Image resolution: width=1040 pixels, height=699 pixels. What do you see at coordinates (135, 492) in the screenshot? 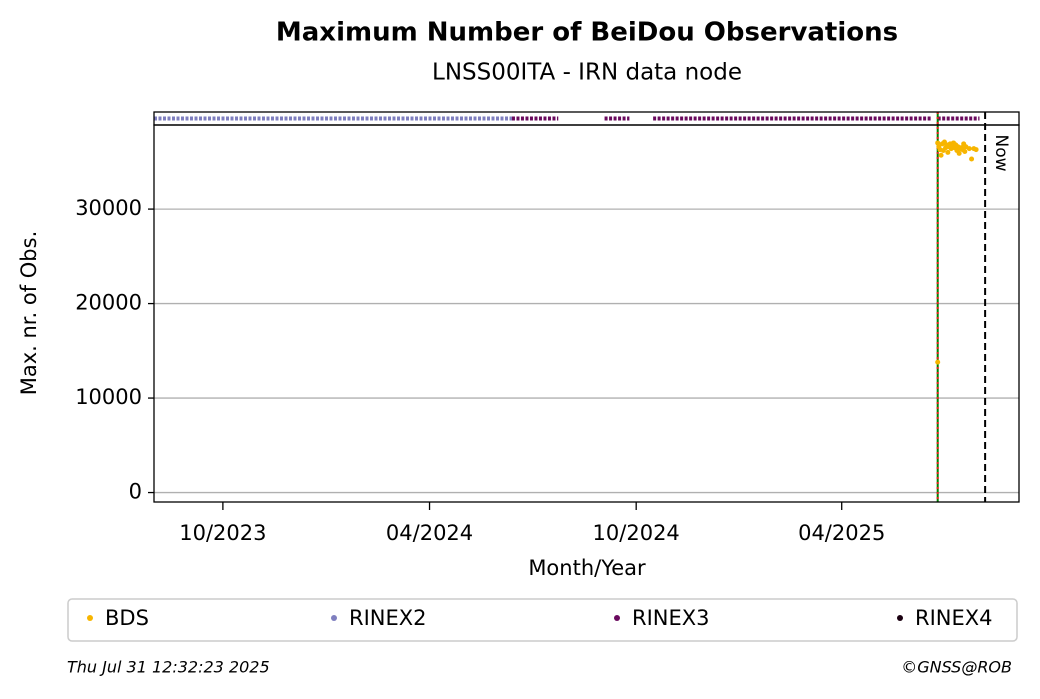
I see `y-tick-label: 0` at bounding box center [135, 492].